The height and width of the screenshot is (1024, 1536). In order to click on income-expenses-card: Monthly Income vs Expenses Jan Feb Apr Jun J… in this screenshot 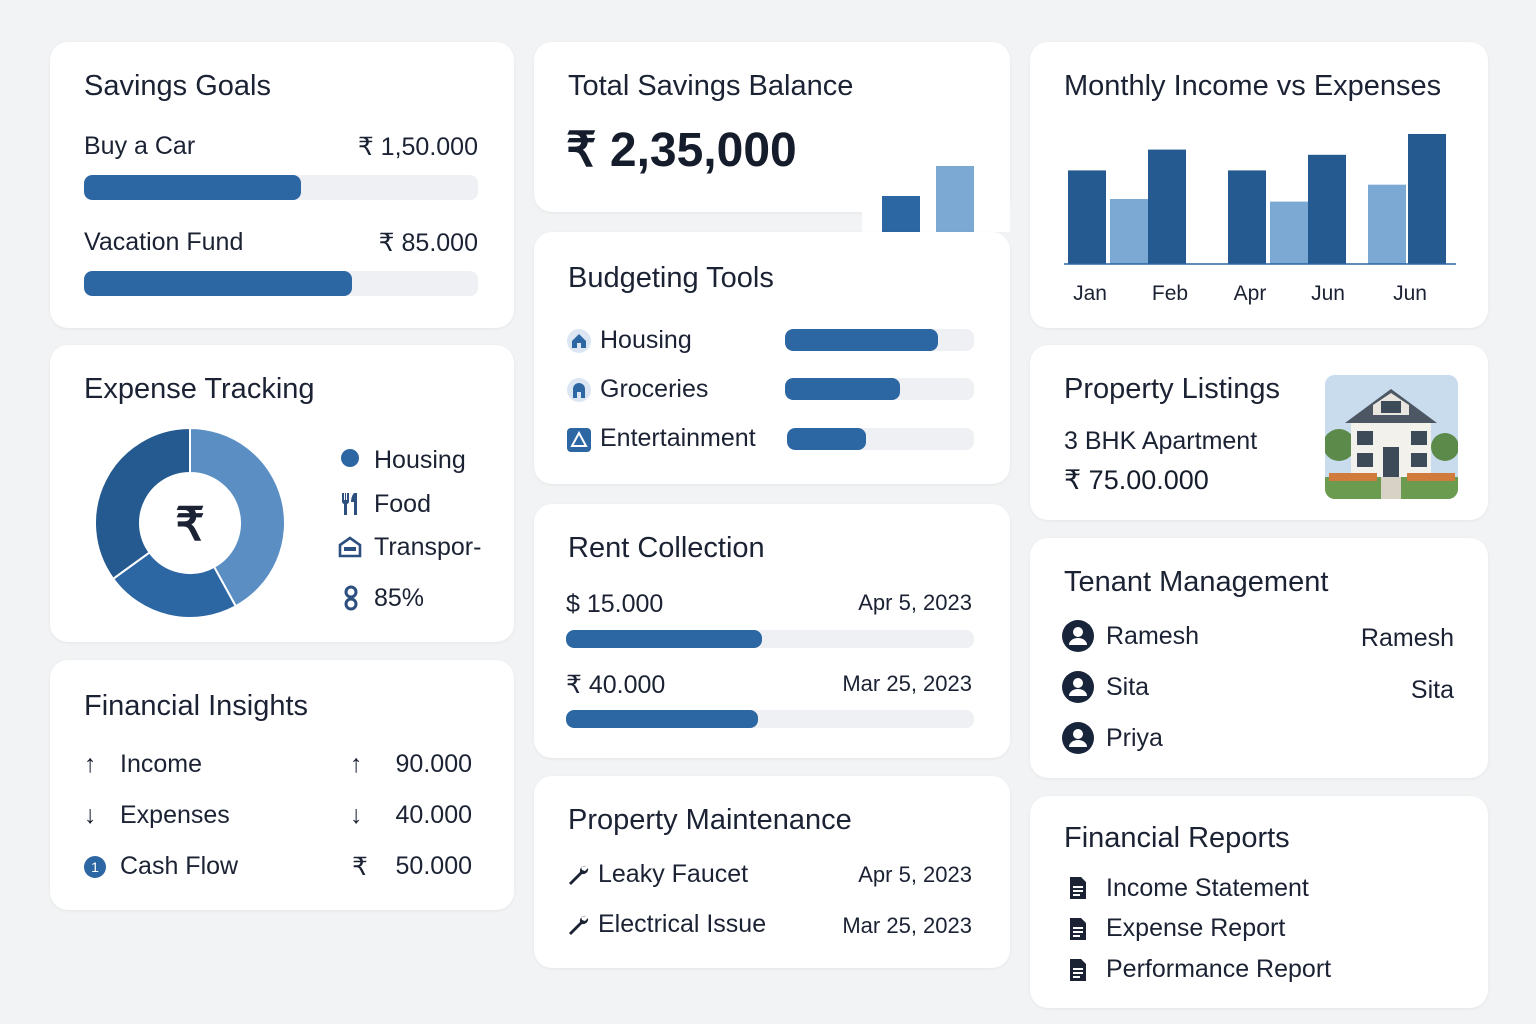, I will do `click(1259, 185)`.